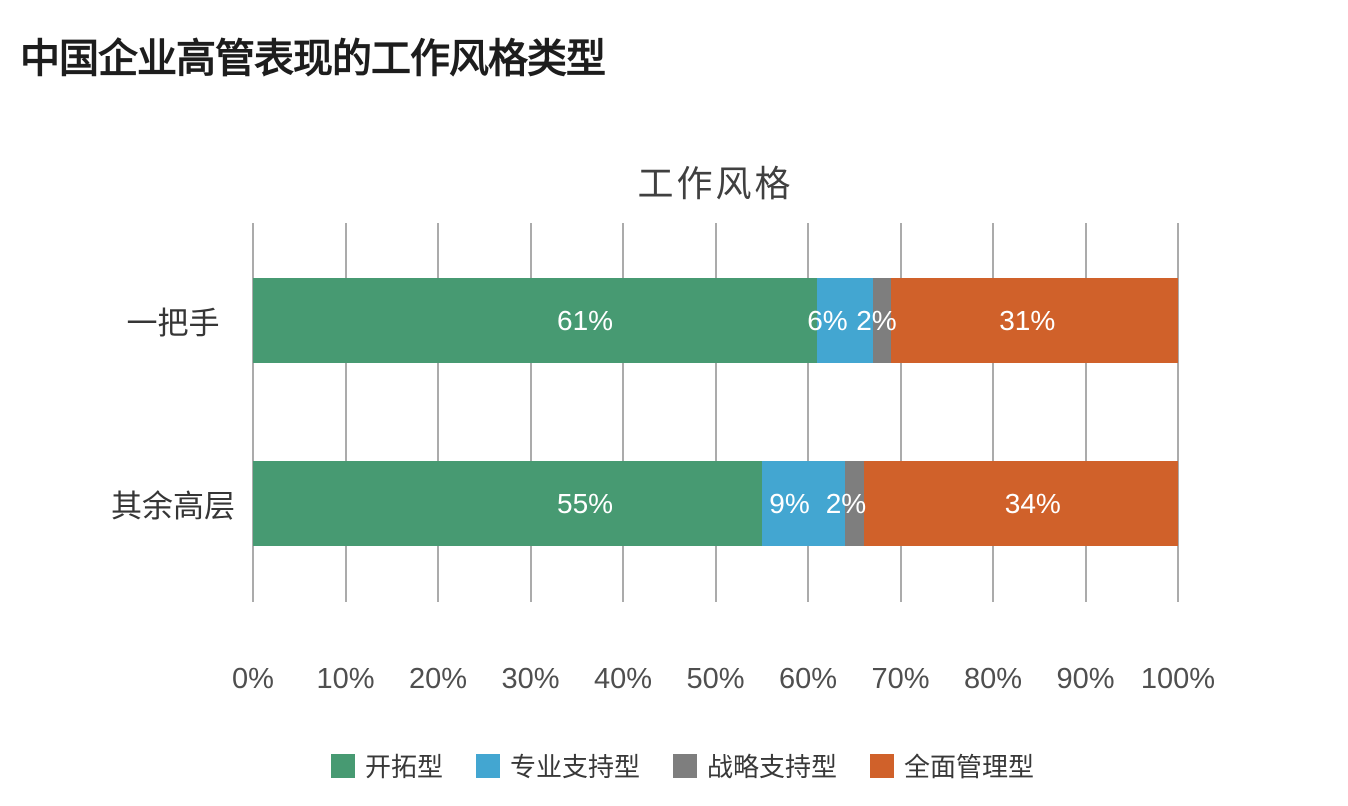 Image resolution: width=1348 pixels, height=806 pixels. I want to click on legend-label: 战略支持型, so click(772, 767).